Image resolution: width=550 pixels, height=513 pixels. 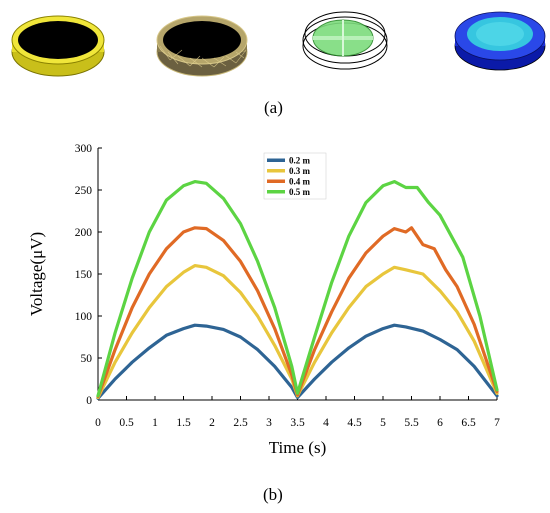 I want to click on legend-label: 0.3 m, so click(x=300, y=171).